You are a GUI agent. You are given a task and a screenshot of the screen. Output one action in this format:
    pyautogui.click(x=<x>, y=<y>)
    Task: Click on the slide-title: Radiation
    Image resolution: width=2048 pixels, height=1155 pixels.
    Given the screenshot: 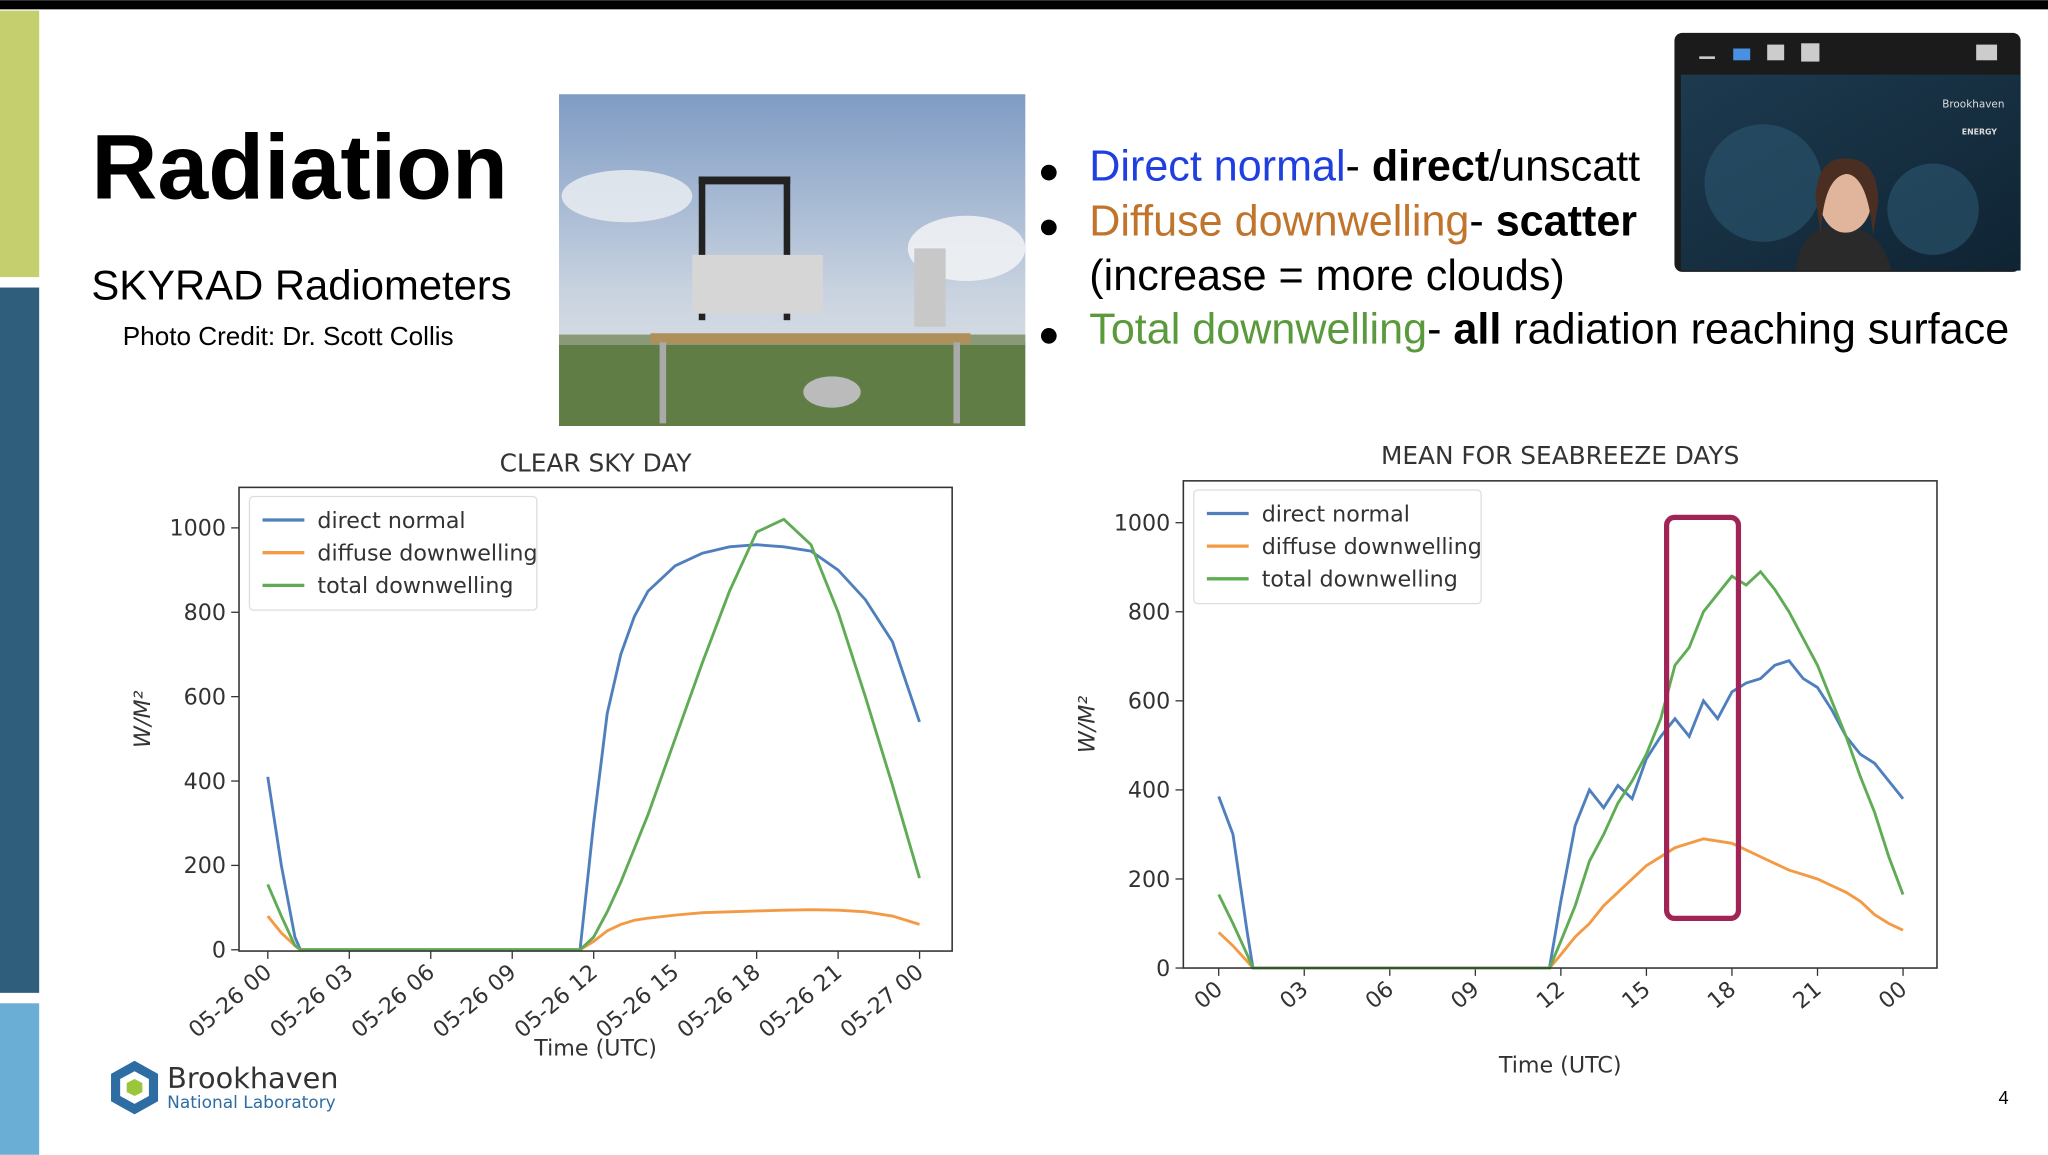 What is the action you would take?
    pyautogui.click(x=299, y=168)
    